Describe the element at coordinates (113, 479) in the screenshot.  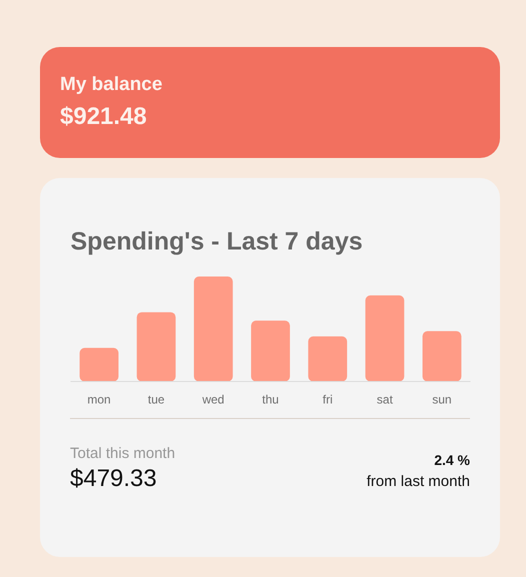
I see `text: $479.33` at that location.